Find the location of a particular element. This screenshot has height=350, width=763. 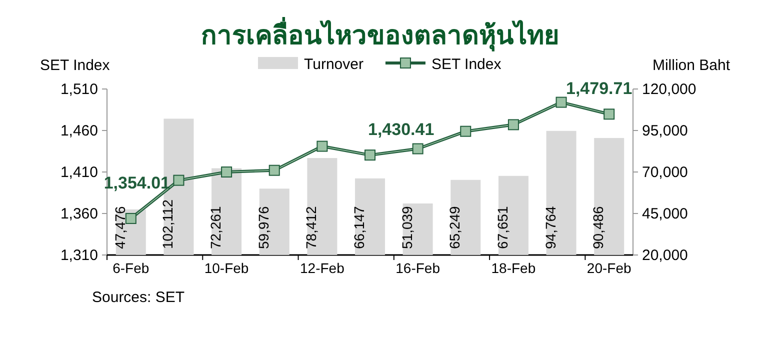

data-label: 59,976 is located at coordinates (263, 227).